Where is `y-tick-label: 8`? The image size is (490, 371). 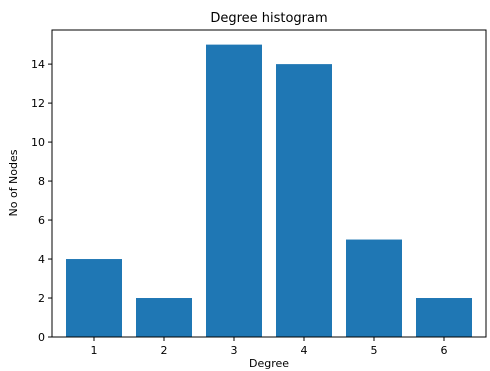 y-tick-label: 8 is located at coordinates (41, 181).